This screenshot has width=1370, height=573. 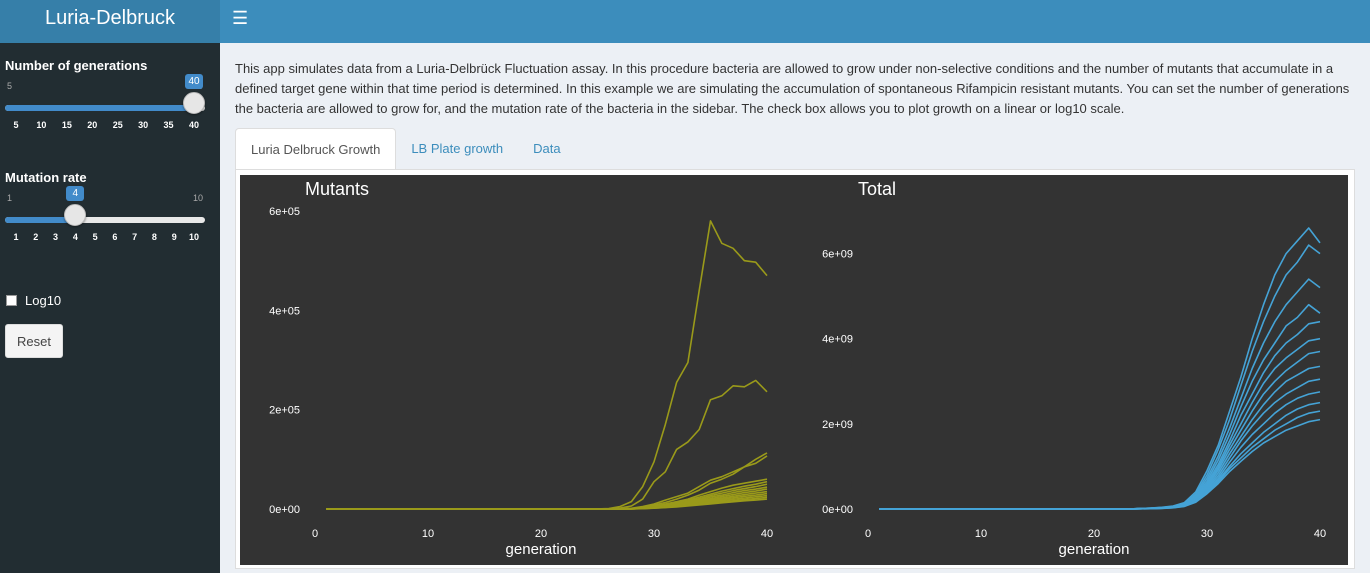 What do you see at coordinates (685, 21) in the screenshot?
I see `top-navbar: Luria-Delbruck ☰` at bounding box center [685, 21].